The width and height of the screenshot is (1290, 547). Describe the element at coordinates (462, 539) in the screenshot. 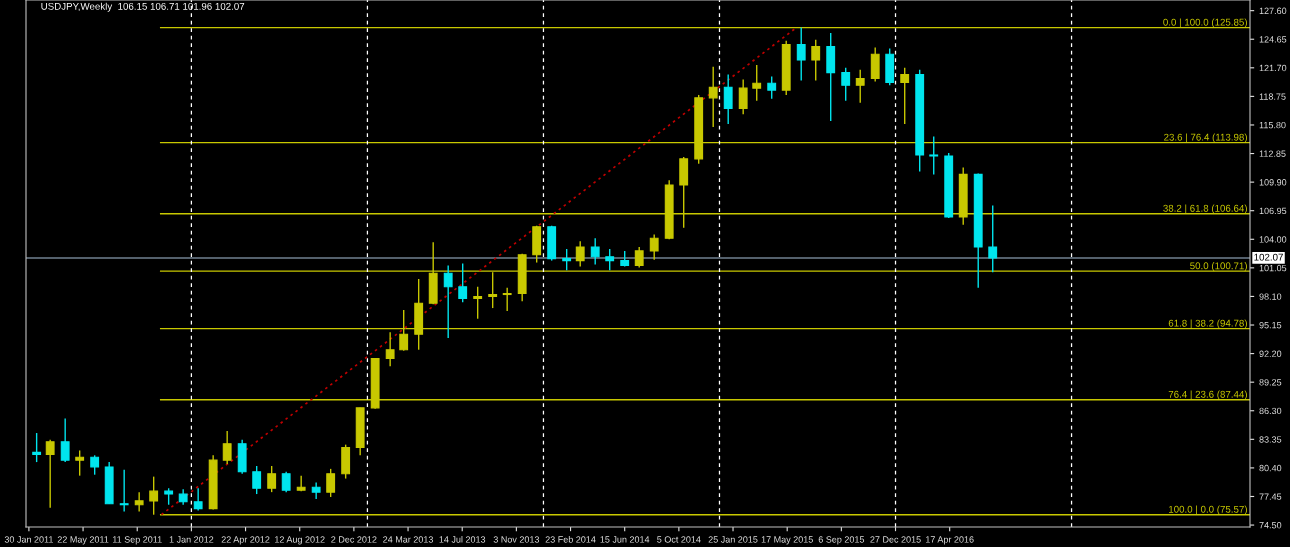

I see `x-tick-label: 14 Jul 2013` at that location.